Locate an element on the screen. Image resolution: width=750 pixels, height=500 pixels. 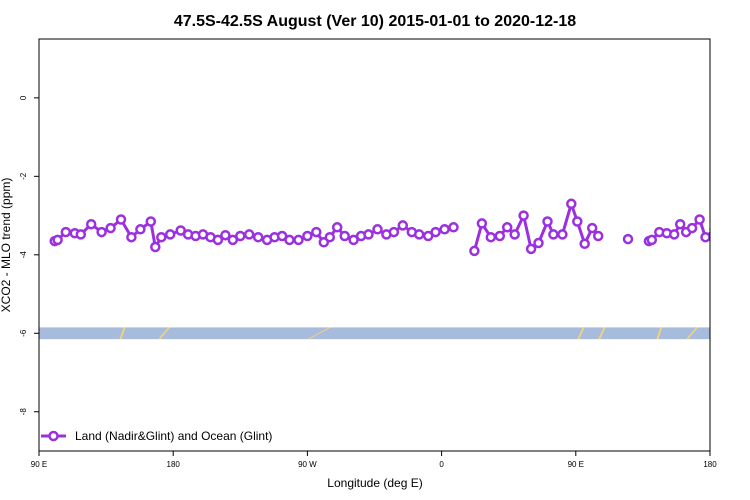
x-axis: 90 E 180 90 W 0 90 E 180 is located at coordinates (374, 460).